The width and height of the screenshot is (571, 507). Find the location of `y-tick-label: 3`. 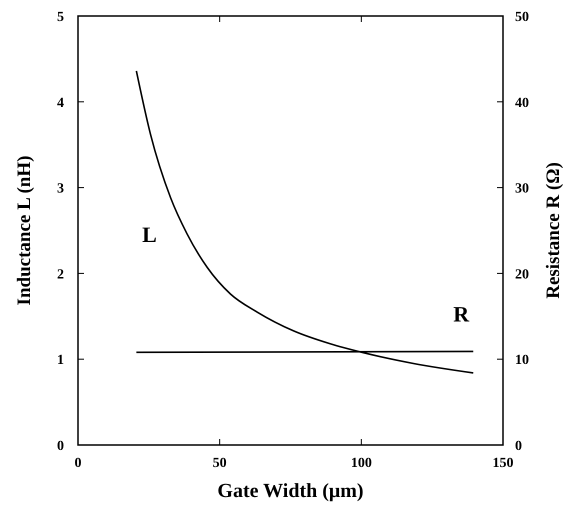

y-tick-label: 3 is located at coordinates (60, 189).